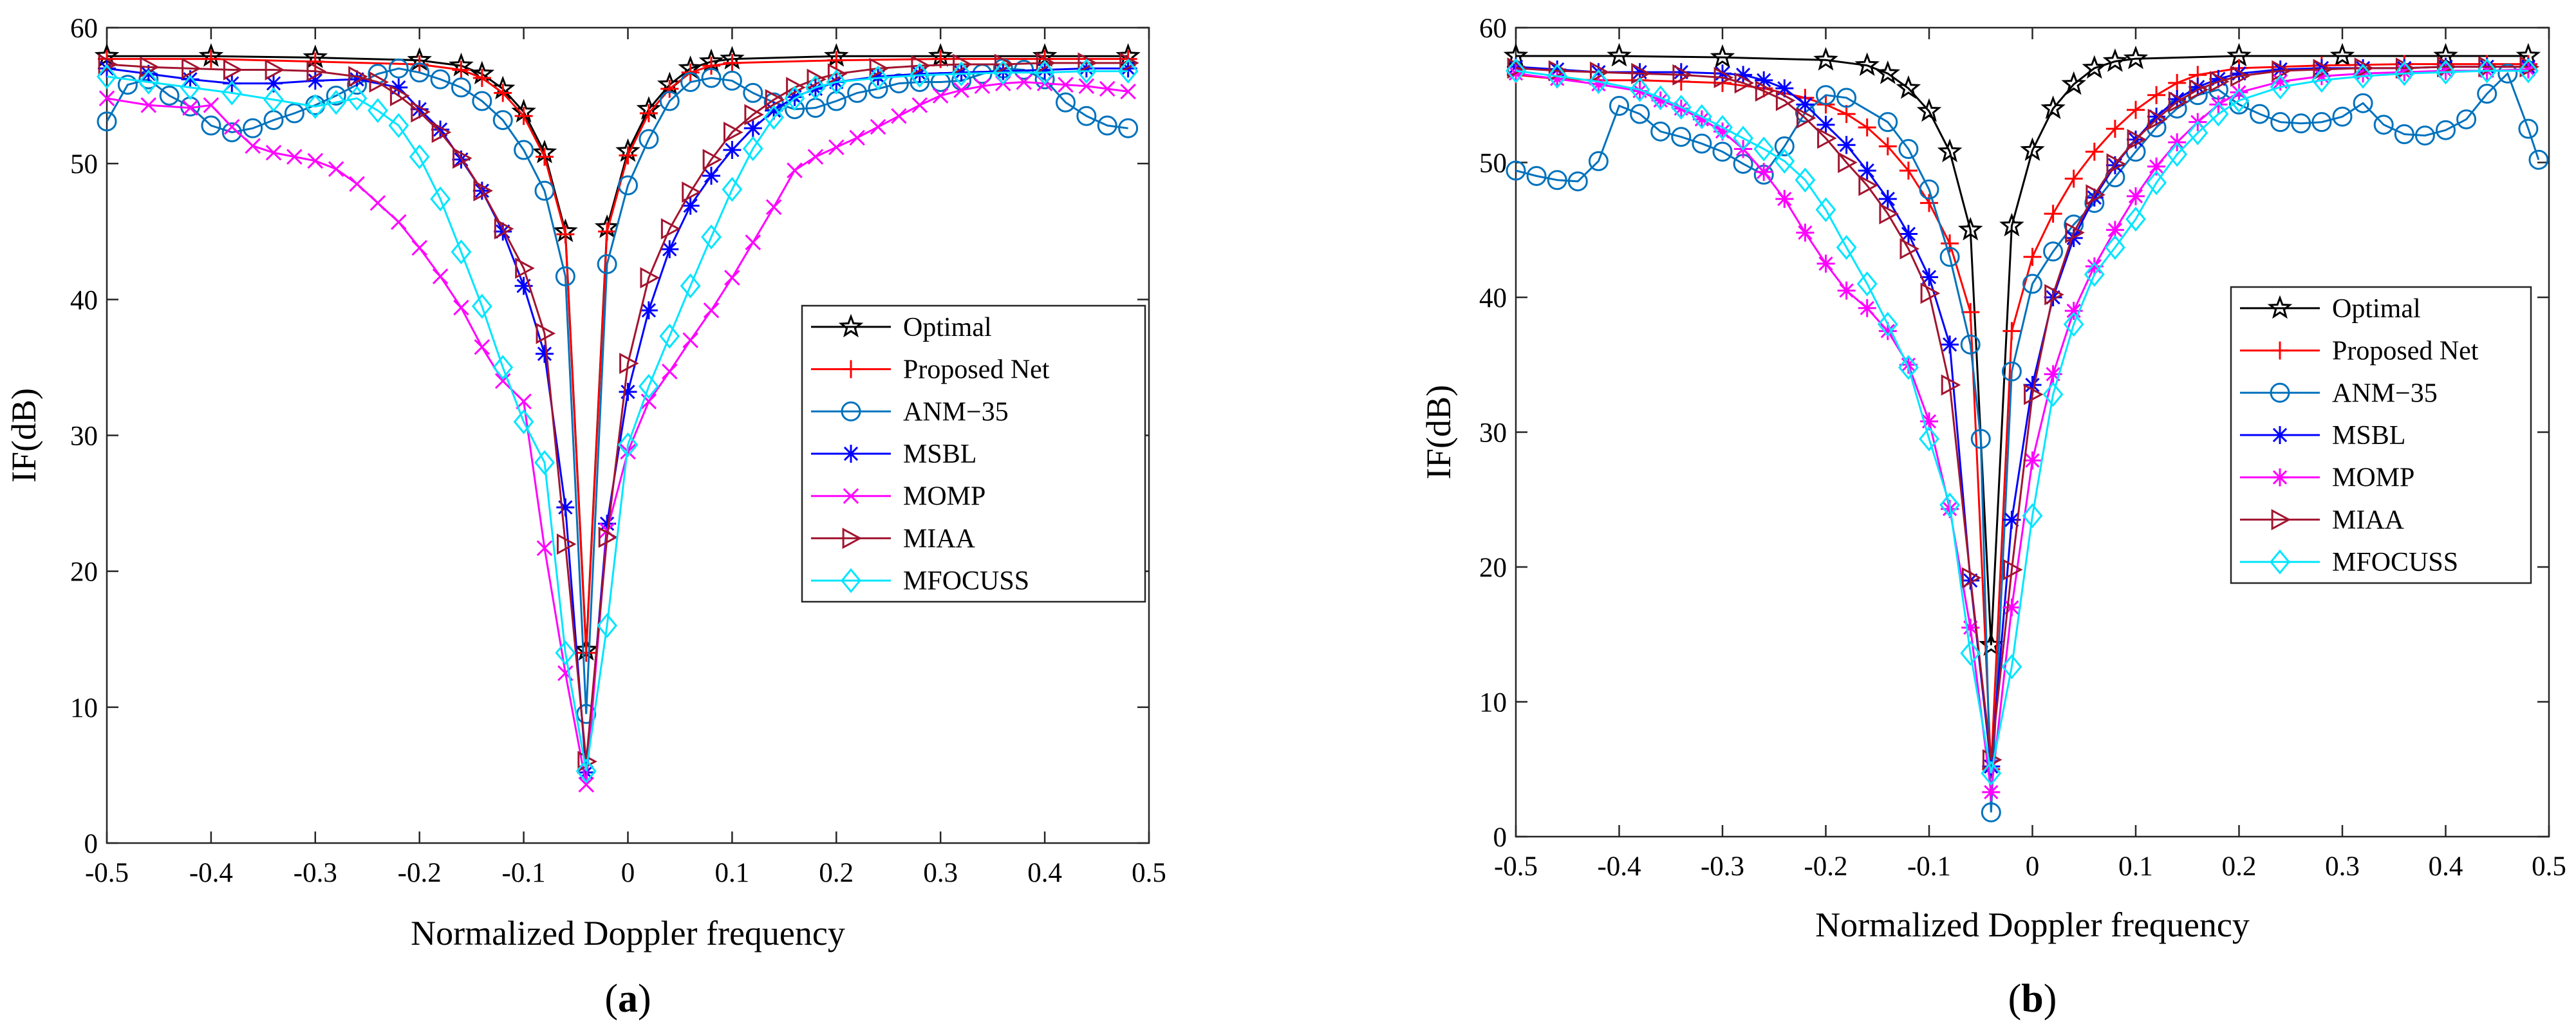 The image size is (2576, 1031). What do you see at coordinates (1929, 866) in the screenshot?
I see `x-tick-label: -0.1` at bounding box center [1929, 866].